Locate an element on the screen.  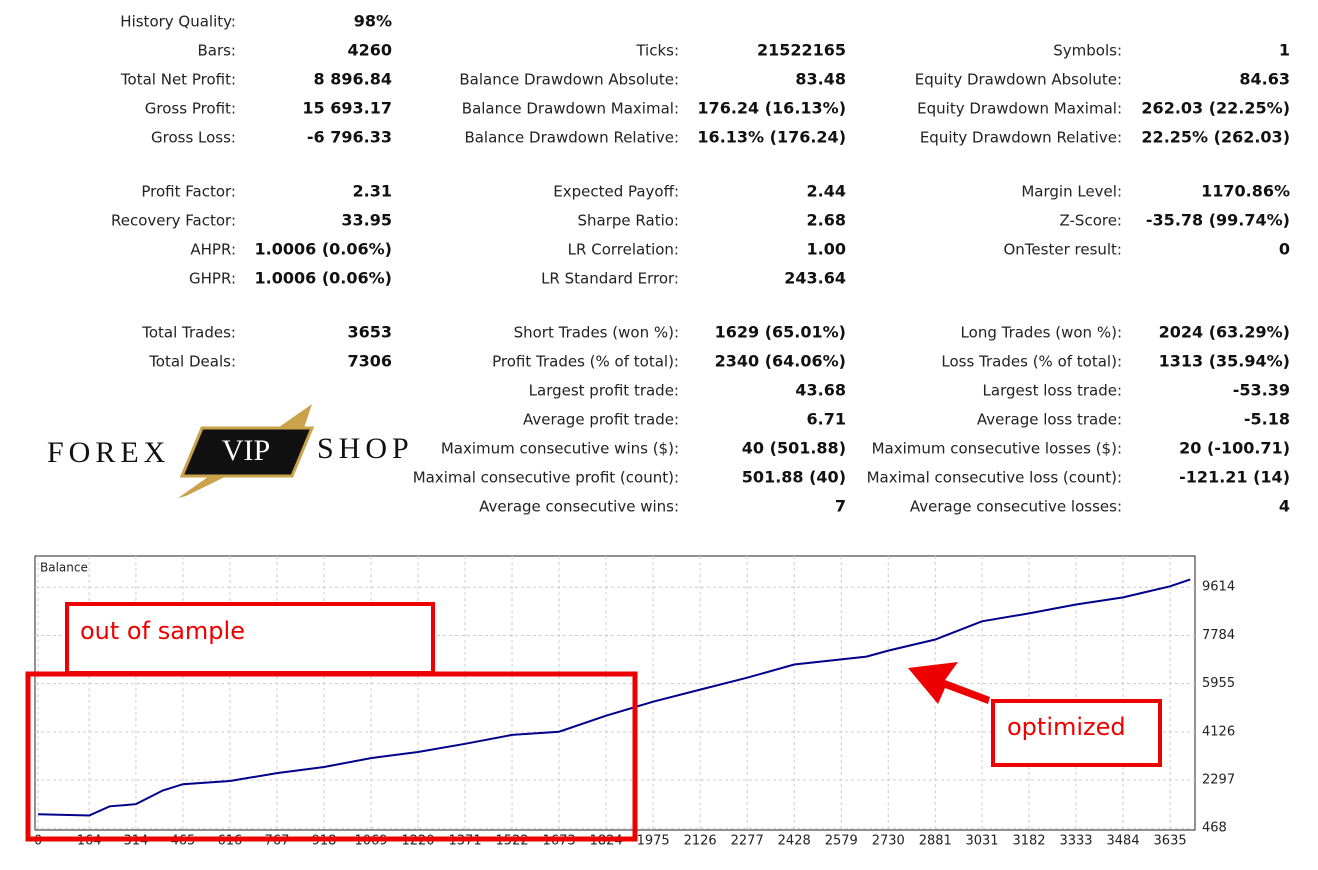
stat-label: GHPR: is located at coordinates (212, 279).